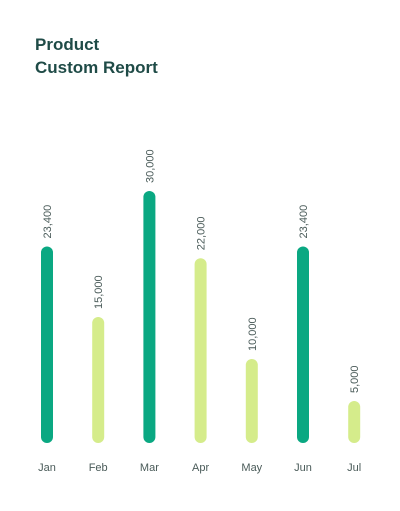  Describe the element at coordinates (303, 344) in the screenshot. I see `bar-jun` at that location.